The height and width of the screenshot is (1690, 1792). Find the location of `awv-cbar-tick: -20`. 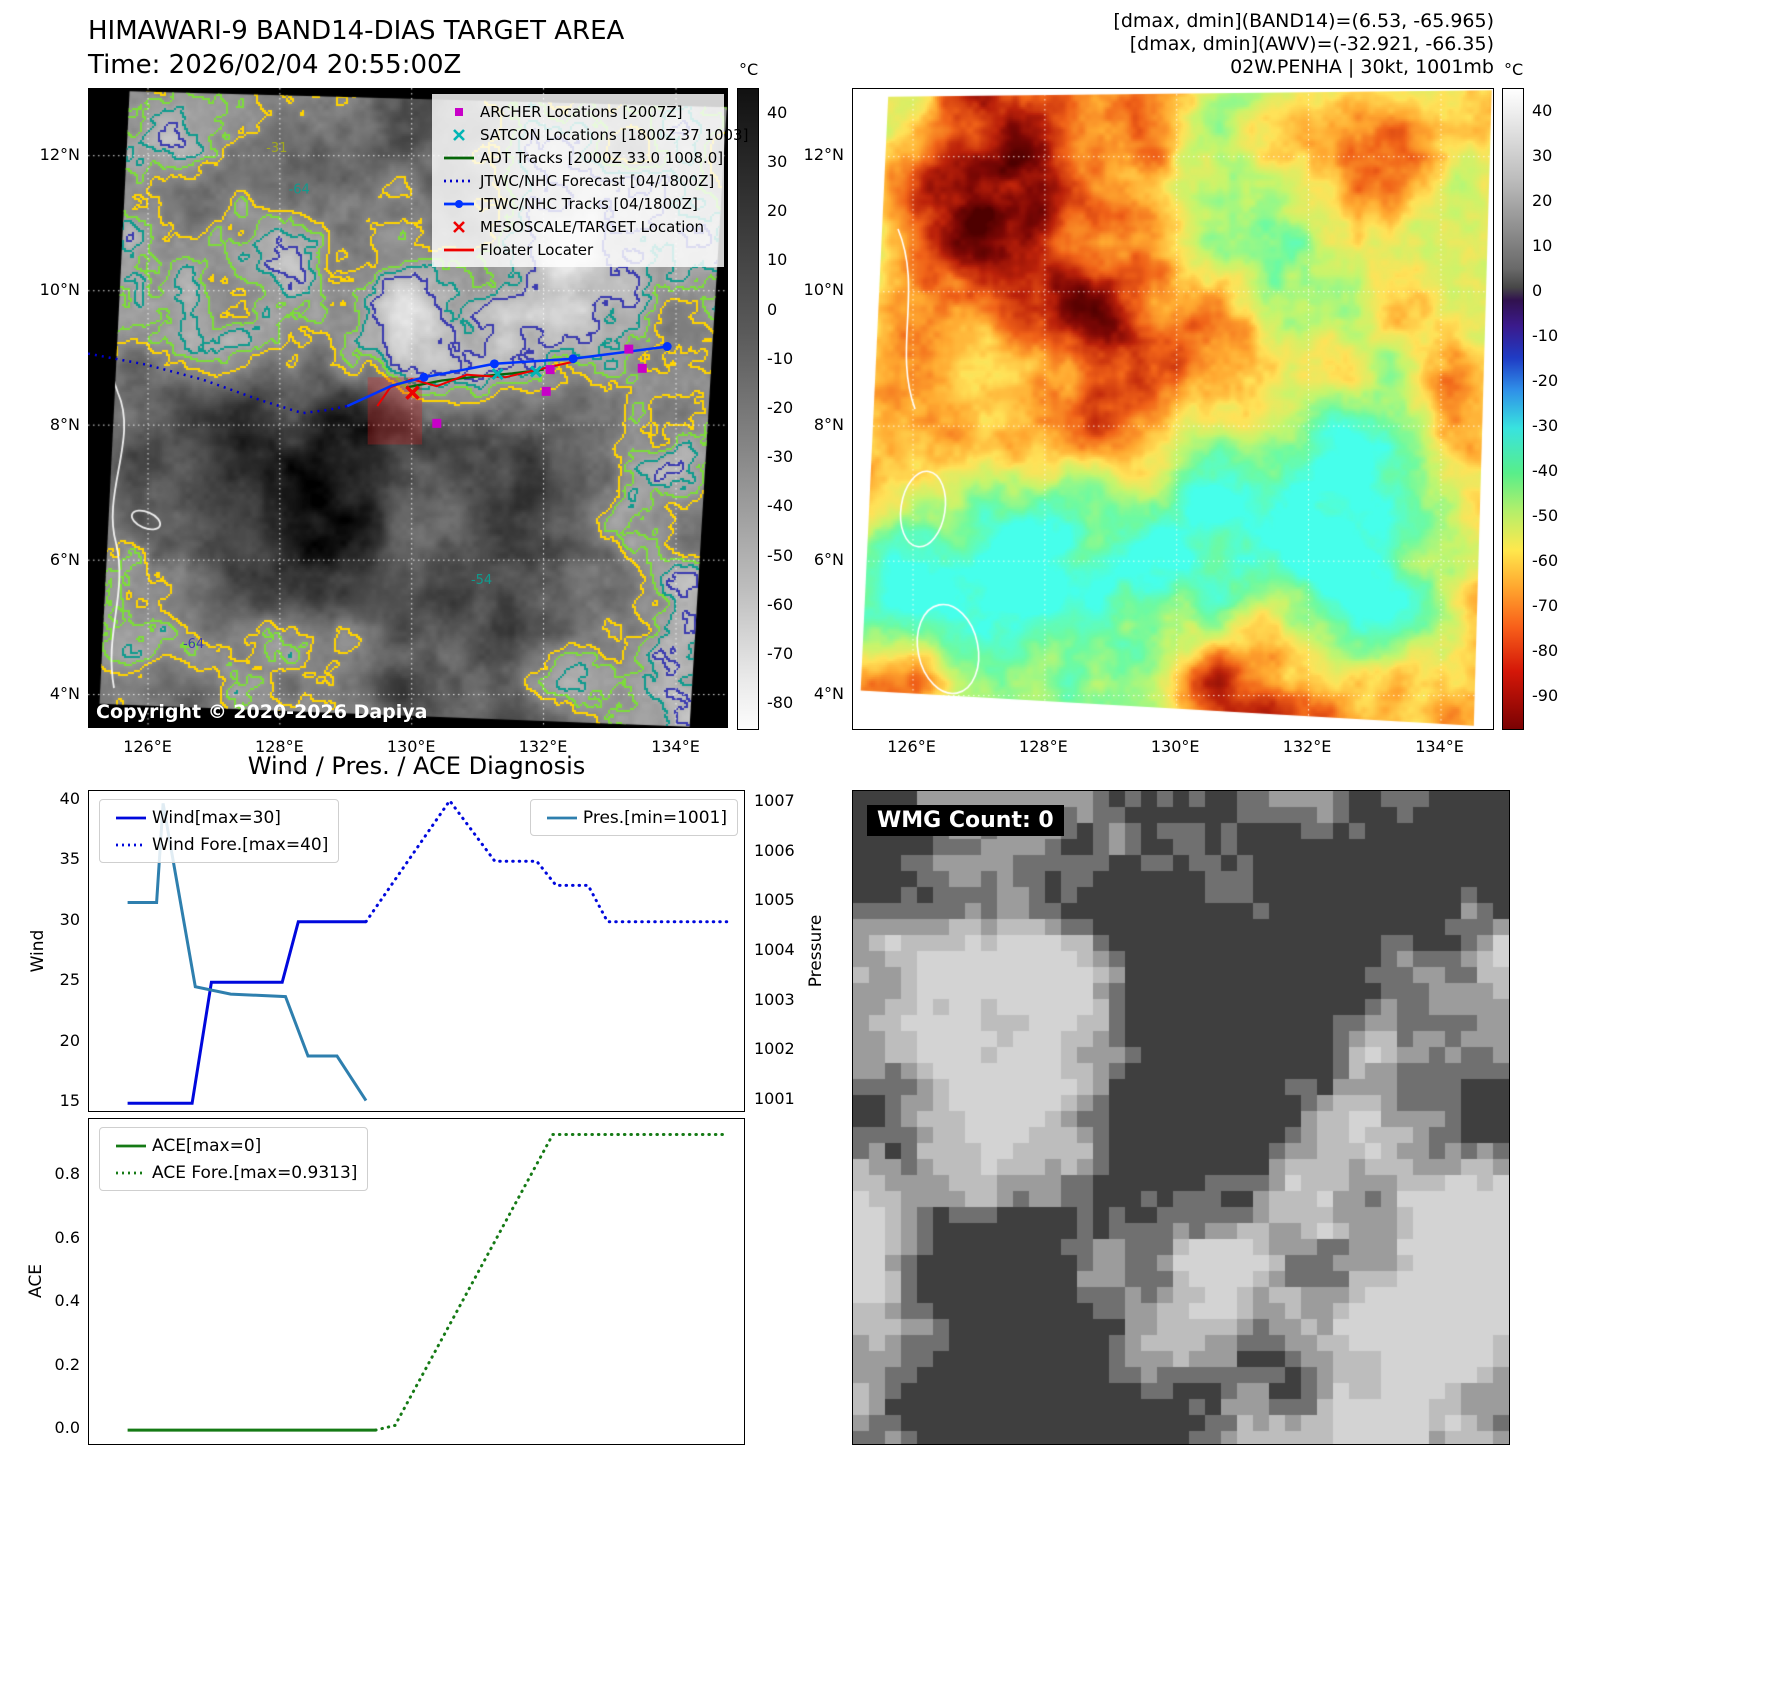

awv-cbar-tick: -20 is located at coordinates (1545, 380).